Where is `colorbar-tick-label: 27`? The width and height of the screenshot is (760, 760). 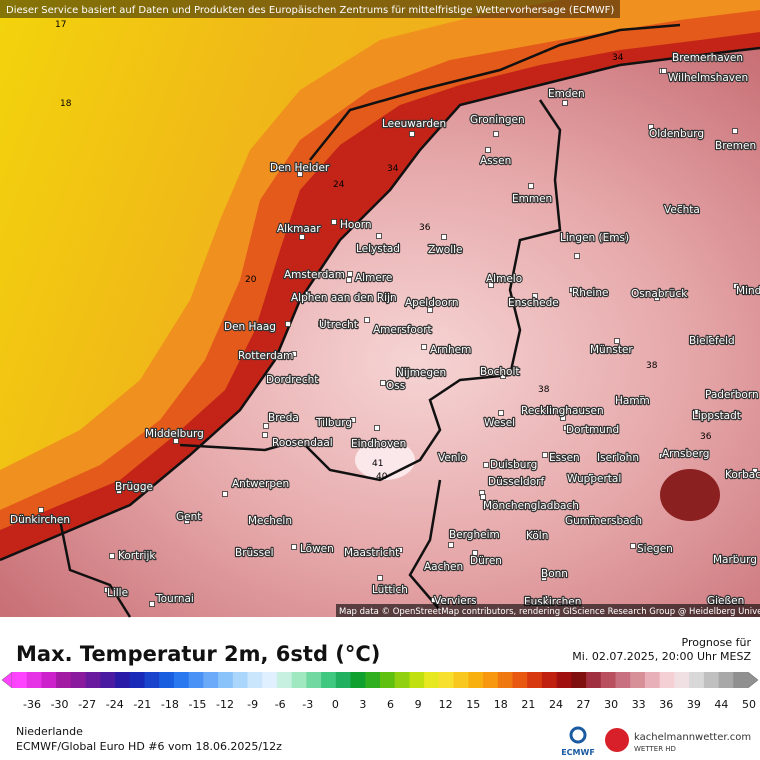
colorbar-tick-label: 27 is located at coordinates (584, 704).